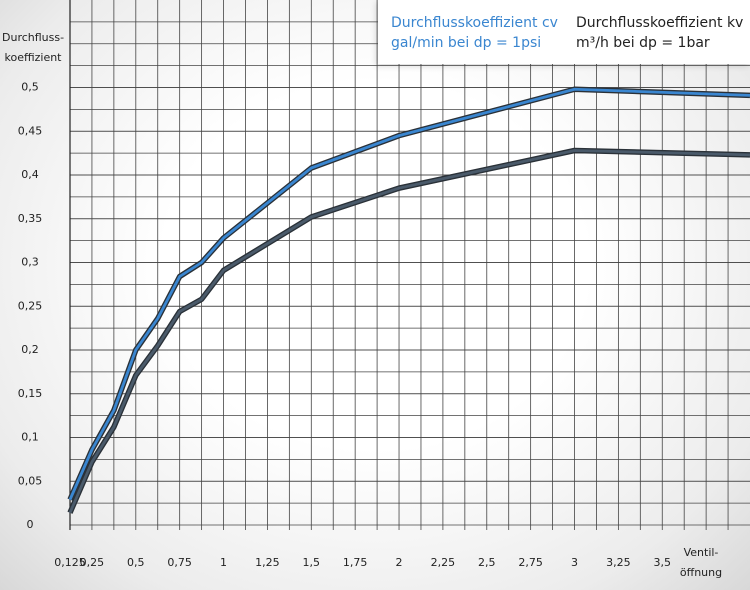 Image resolution: width=750 pixels, height=590 pixels. Describe the element at coordinates (92, 562) in the screenshot. I see `x-tick-label: 0,25` at that location.